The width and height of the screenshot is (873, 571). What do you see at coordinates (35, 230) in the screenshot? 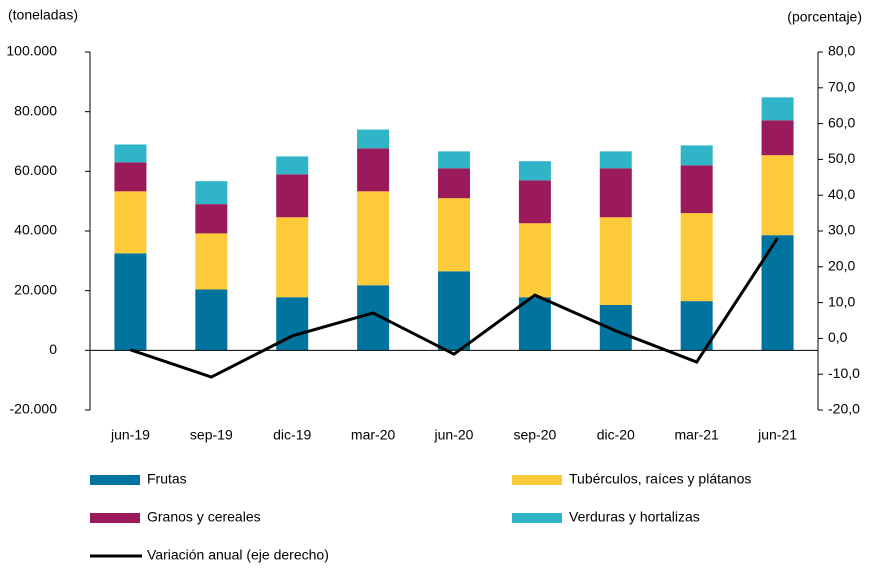
I see `y-tick-label: 40.000` at bounding box center [35, 230].